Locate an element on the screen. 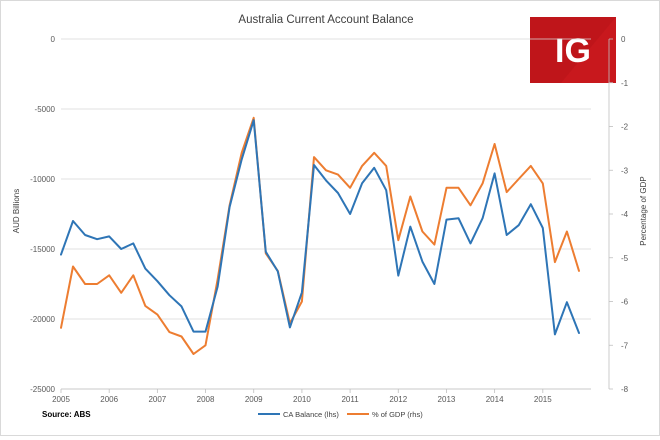 The width and height of the screenshot is (660, 440). left-tick-label: -25000 is located at coordinates (42, 389).